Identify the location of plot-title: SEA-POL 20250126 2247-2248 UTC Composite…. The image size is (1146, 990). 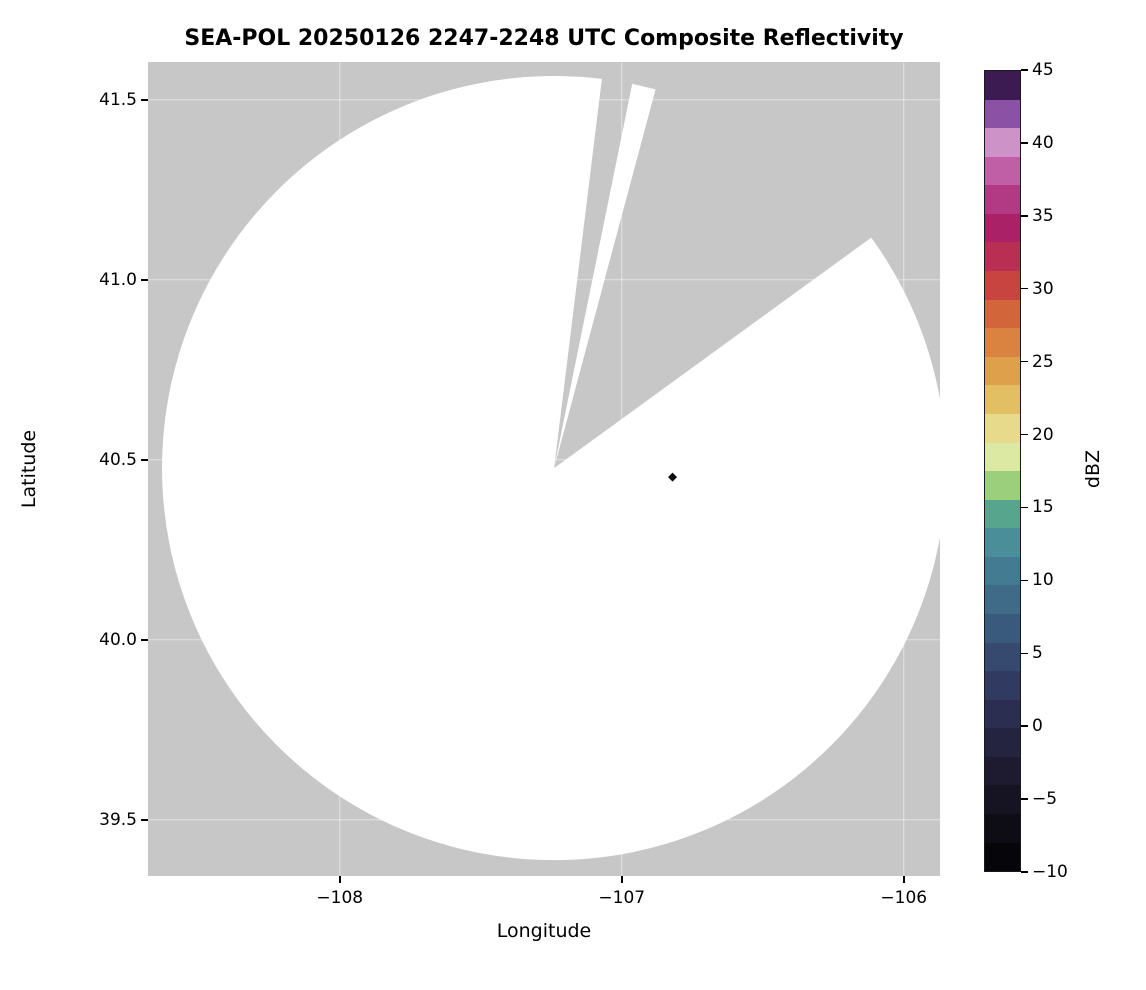
(544, 38).